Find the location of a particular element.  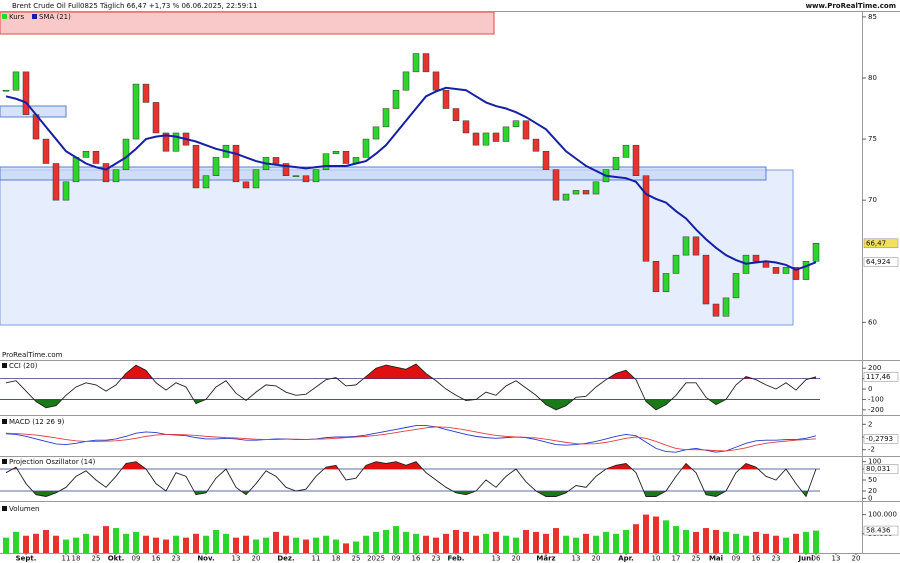

value-badge-label: 66,47 is located at coordinates (876, 243).